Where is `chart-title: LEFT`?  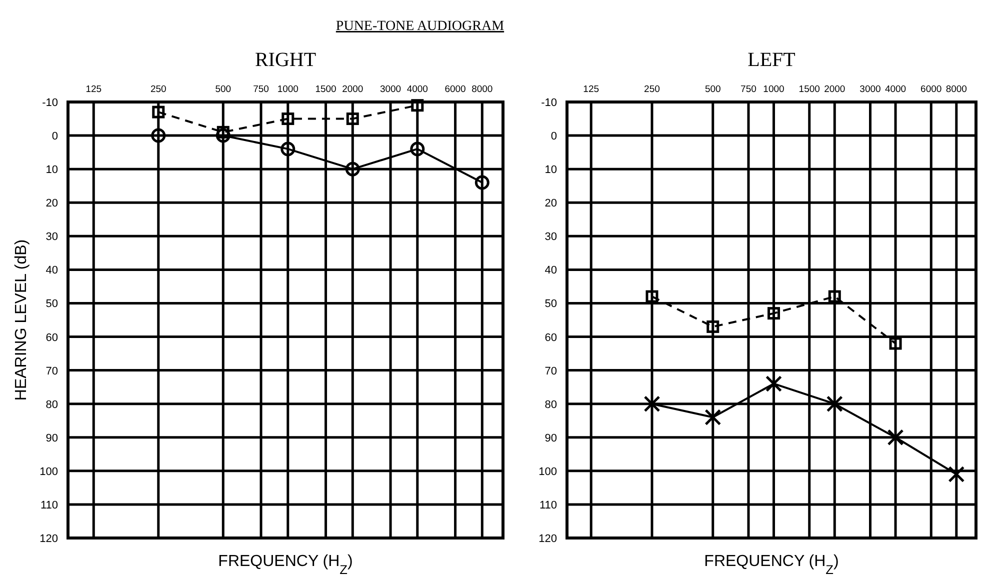 chart-title: LEFT is located at coordinates (772, 60).